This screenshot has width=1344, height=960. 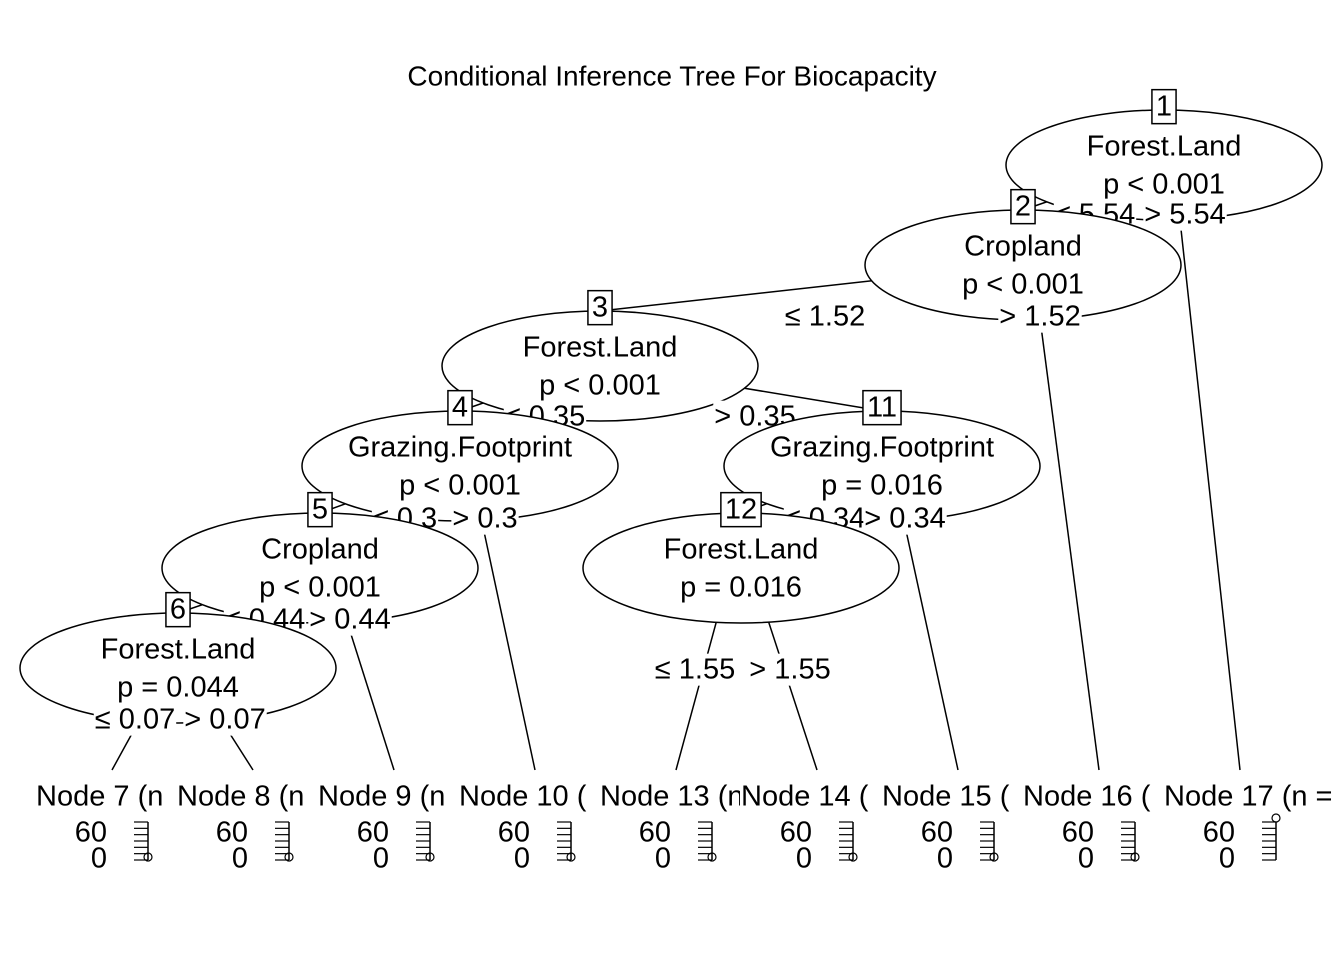 I want to click on terminal-label: Node 17 (n =, so click(x=1248, y=797).